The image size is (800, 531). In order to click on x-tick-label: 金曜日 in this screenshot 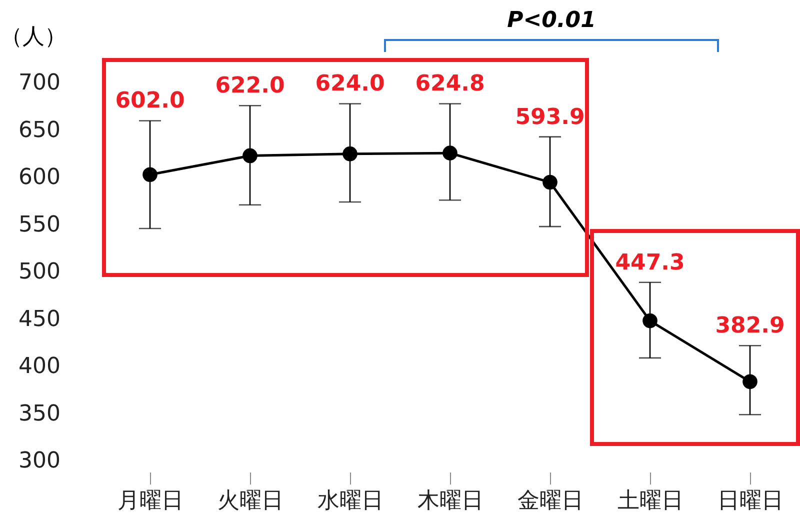, I will do `click(551, 501)`.